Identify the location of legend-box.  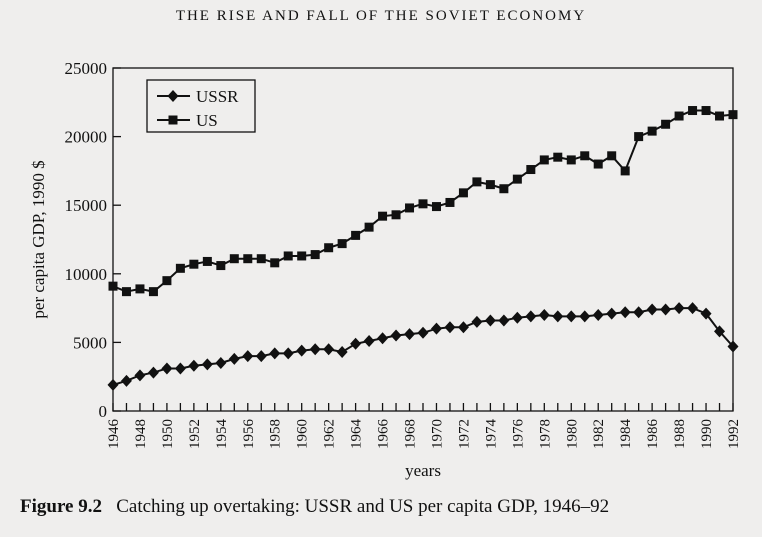
(201, 106).